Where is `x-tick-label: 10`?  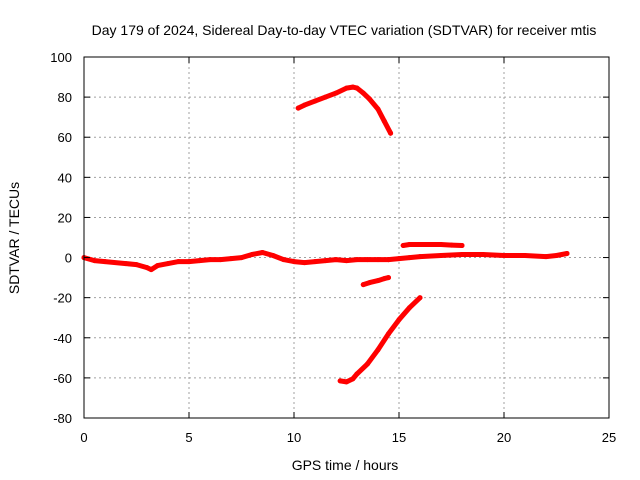 x-tick-label: 10 is located at coordinates (294, 437).